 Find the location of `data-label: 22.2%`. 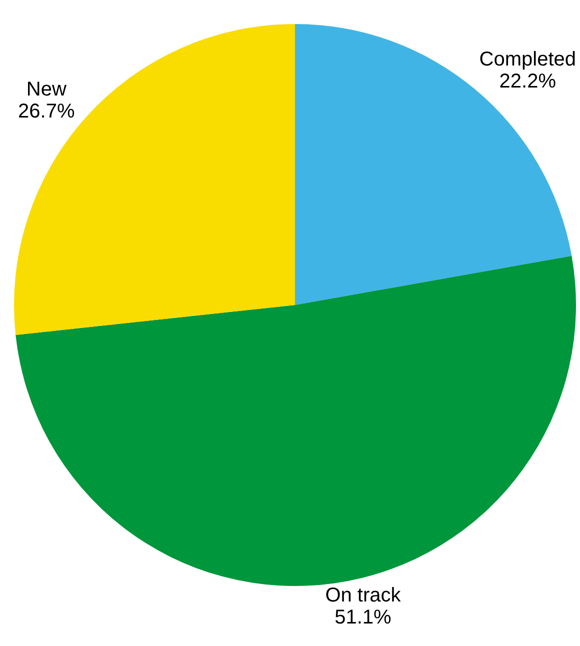

data-label: 22.2% is located at coordinates (527, 81).